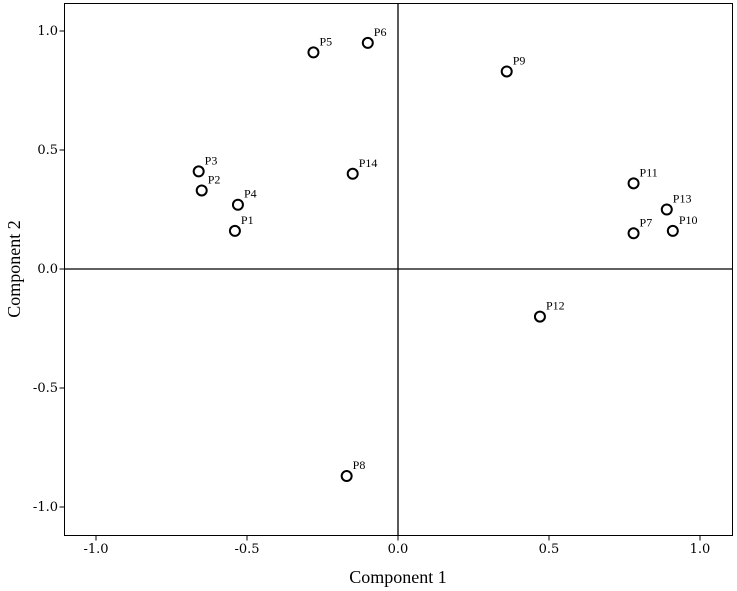 Image resolution: width=737 pixels, height=591 pixels. What do you see at coordinates (380, 32) in the screenshot?
I see `point-label: P6` at bounding box center [380, 32].